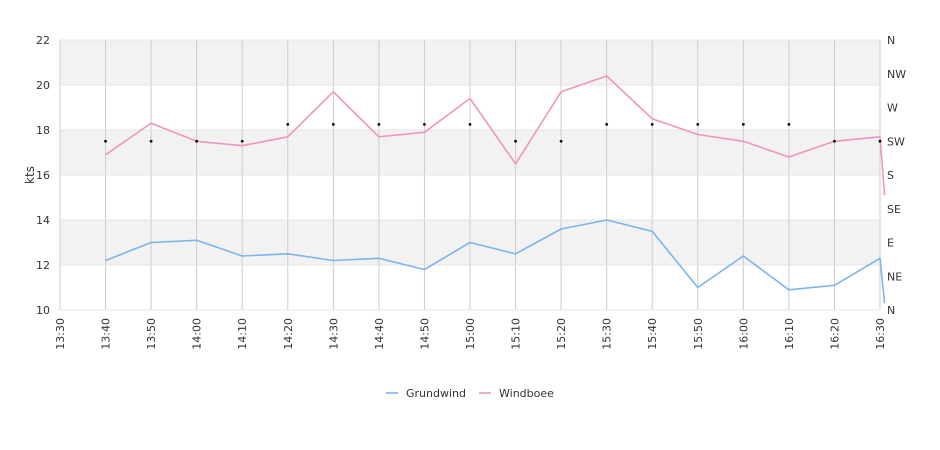  What do you see at coordinates (333, 334) in the screenshot?
I see `x-tick-label: 14:30` at bounding box center [333, 334].